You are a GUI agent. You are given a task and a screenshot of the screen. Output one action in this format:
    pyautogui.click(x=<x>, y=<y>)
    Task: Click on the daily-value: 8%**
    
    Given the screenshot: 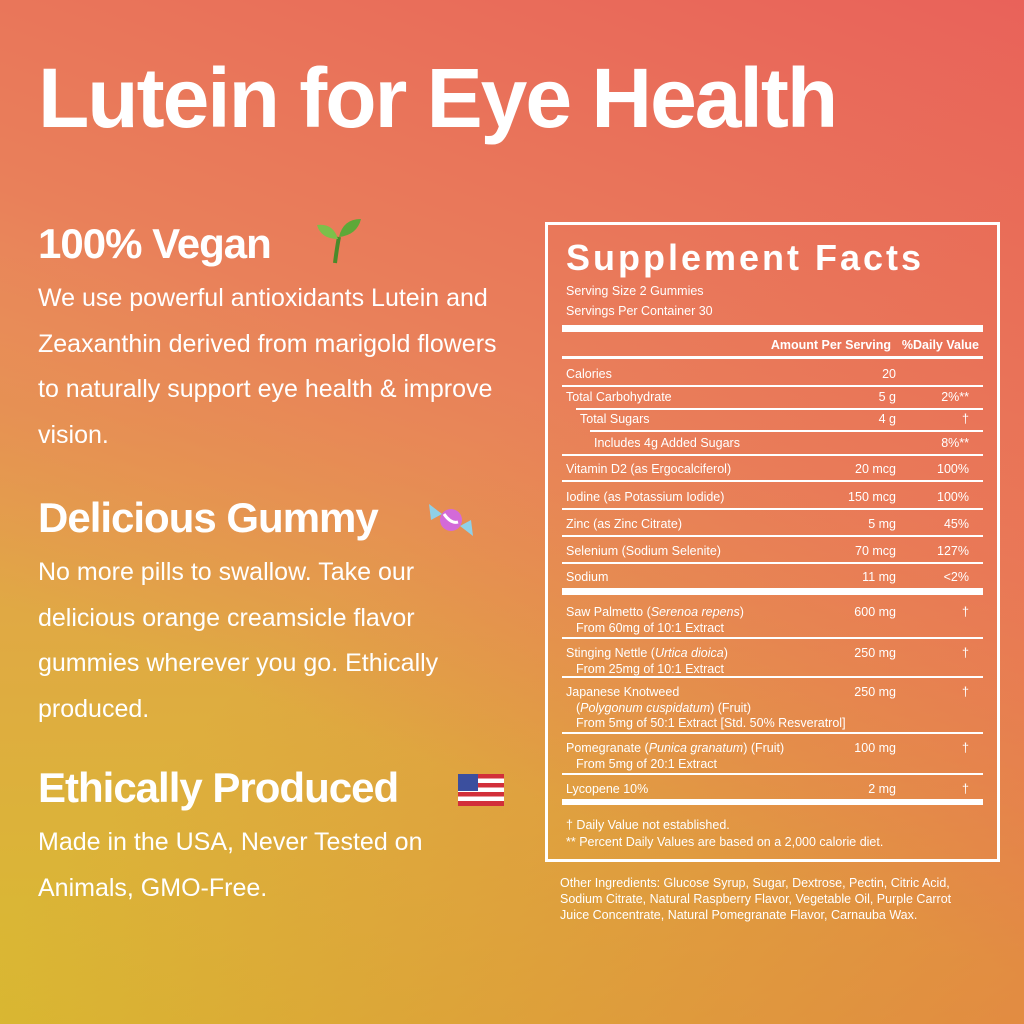 What is the action you would take?
    pyautogui.click(x=955, y=443)
    